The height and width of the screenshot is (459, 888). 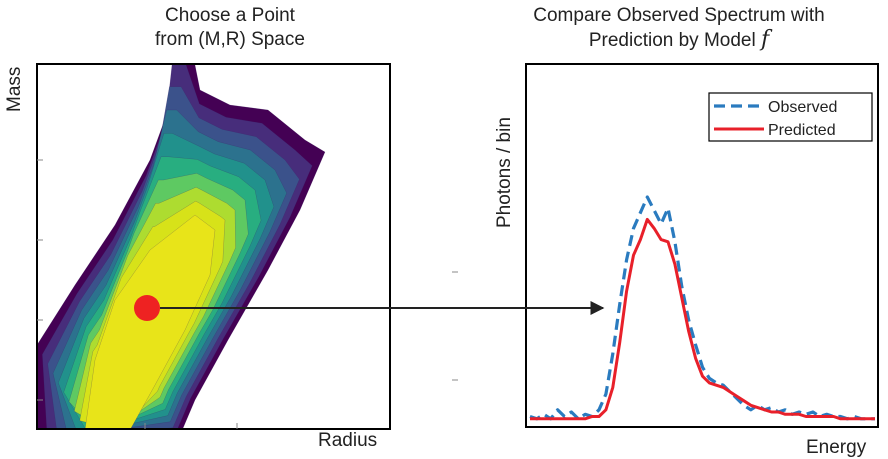 I want to click on left-axis-ticks, so click(x=137, y=294).